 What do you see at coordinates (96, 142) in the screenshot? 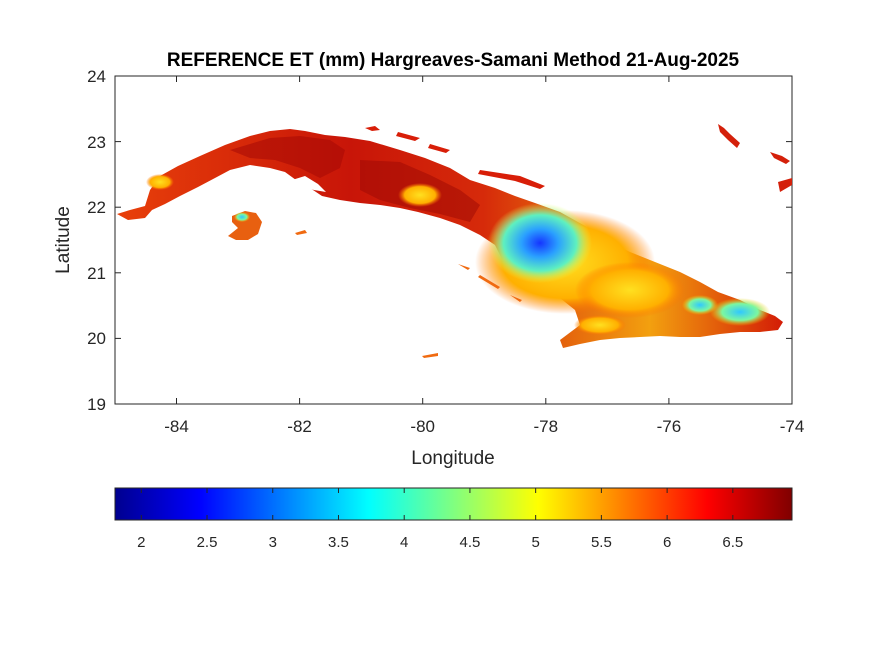
I see `y-tick-label: 23` at bounding box center [96, 142].